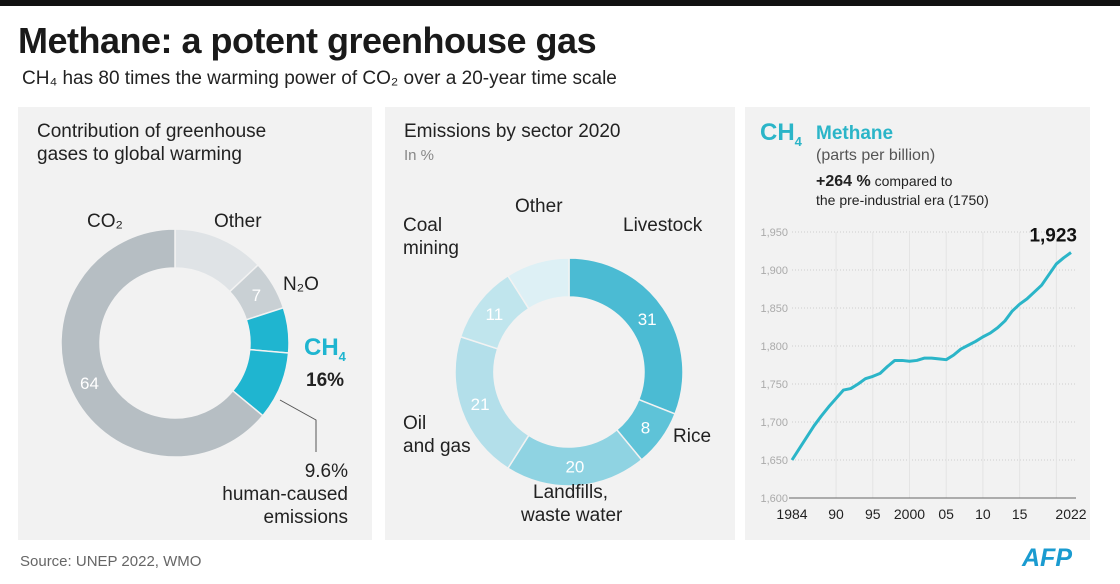 This screenshot has width=1120, height=584. What do you see at coordinates (855, 133) in the screenshot?
I see `chart-title: Methane` at bounding box center [855, 133].